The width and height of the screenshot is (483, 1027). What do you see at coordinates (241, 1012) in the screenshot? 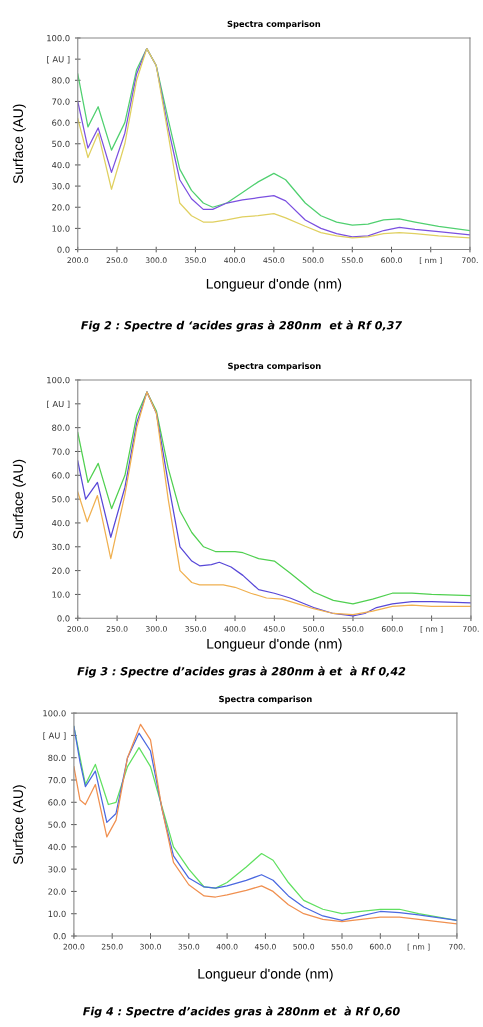
I see `caption: Fig 4 : Spectre d’acides gras à 280nm et à Rf 0,60` at bounding box center [241, 1012].